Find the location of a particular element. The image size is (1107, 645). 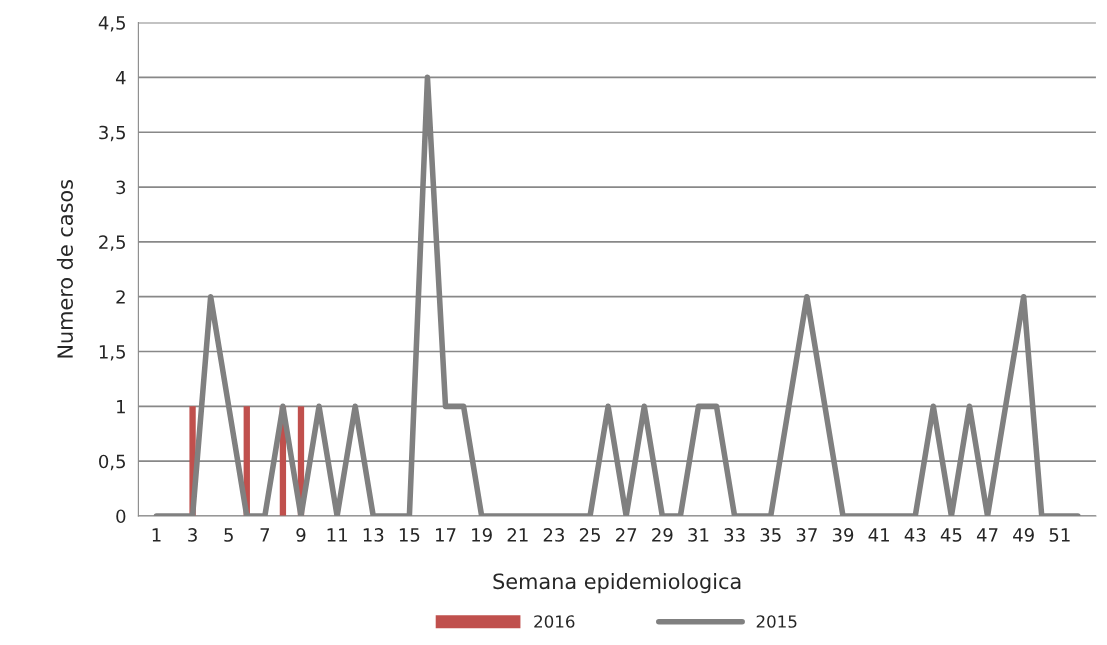

y-tick-label: 3 is located at coordinates (121, 187).